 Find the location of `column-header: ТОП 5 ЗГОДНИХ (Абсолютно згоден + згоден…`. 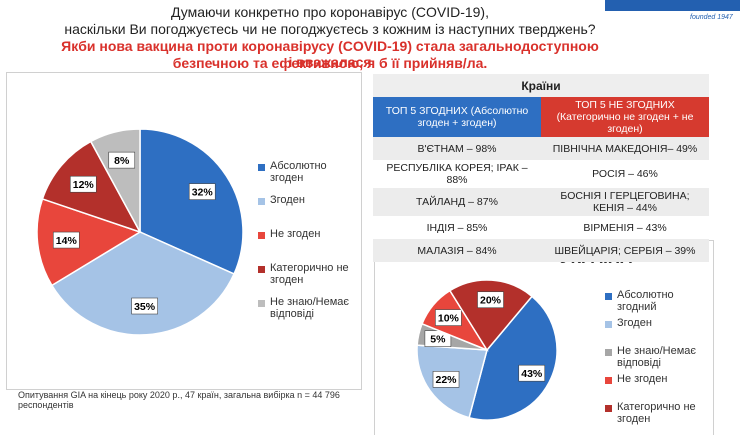

column-header: ТОП 5 ЗГОДНИХ (Абсолютно згоден + згоден… is located at coordinates (457, 117).